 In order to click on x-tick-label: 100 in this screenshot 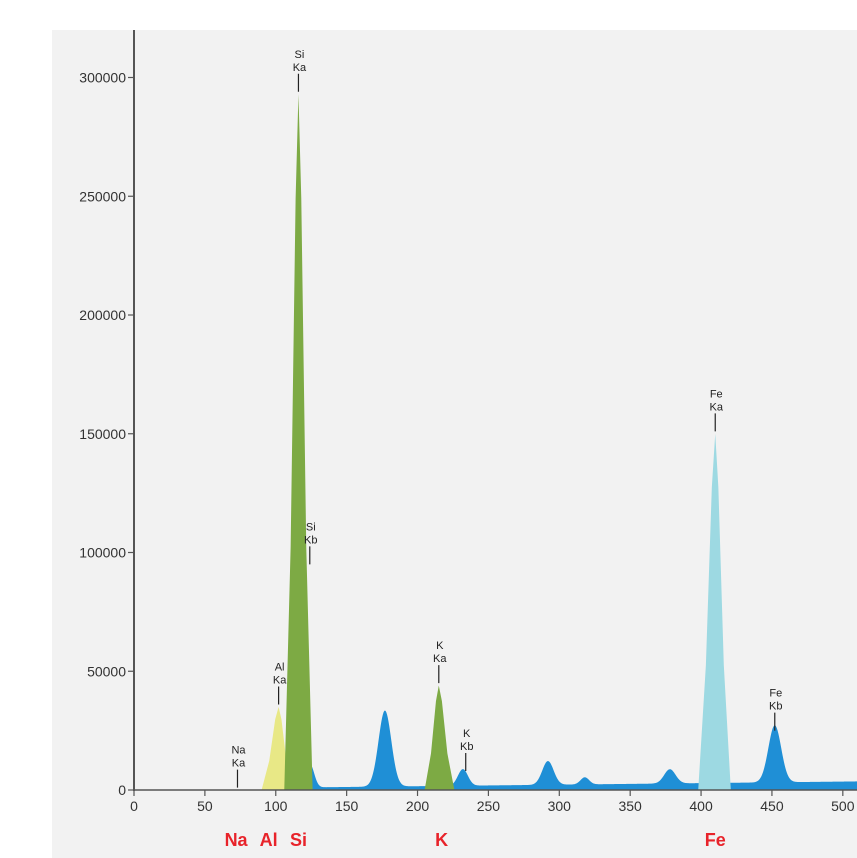, I will do `click(276, 806)`.